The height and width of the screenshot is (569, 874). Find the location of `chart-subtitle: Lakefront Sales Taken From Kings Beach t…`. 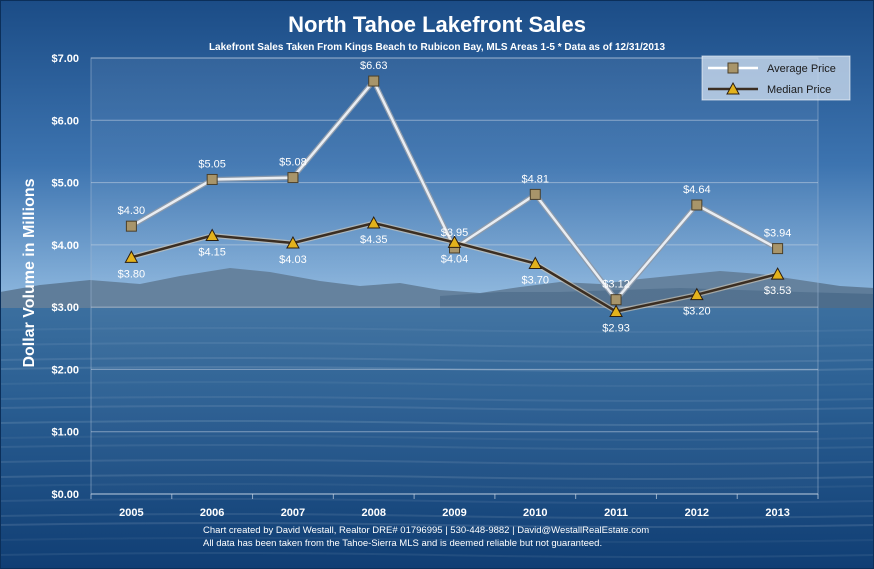

chart-subtitle: Lakefront Sales Taken From Kings Beach t… is located at coordinates (437, 47).